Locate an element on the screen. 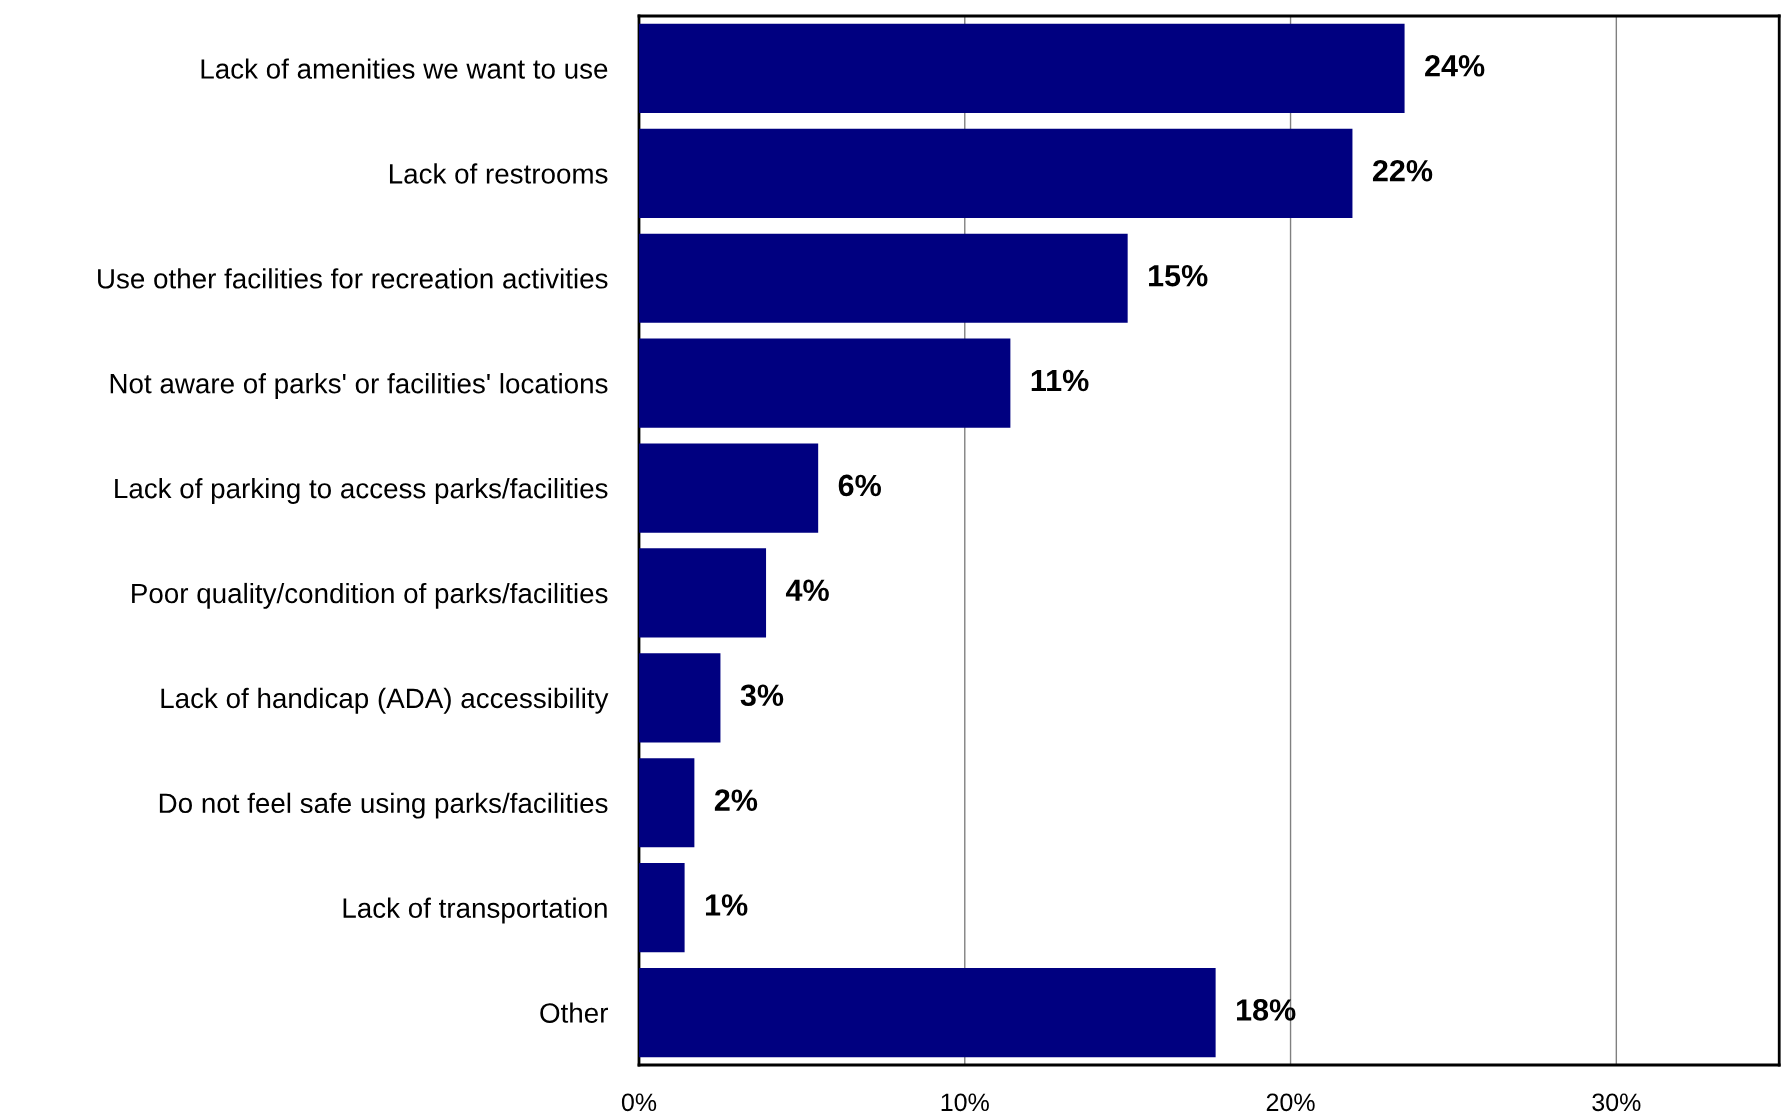 The image size is (1781, 1116). y-tick-label: Lack of parking to access parks/facilities is located at coordinates (361, 490).